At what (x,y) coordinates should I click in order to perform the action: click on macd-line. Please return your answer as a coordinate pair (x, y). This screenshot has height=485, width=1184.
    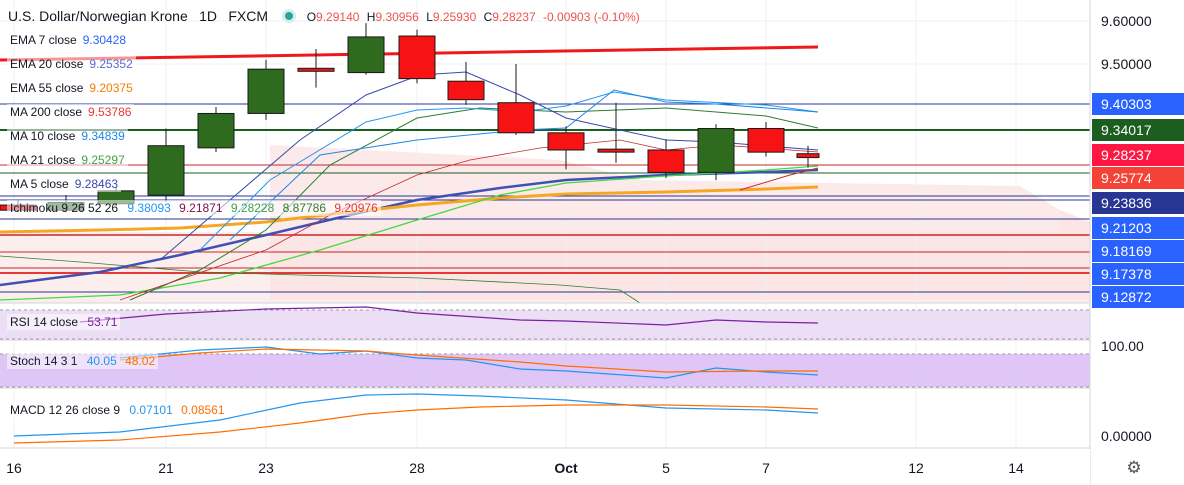
    Looking at the image, I should click on (416, 415).